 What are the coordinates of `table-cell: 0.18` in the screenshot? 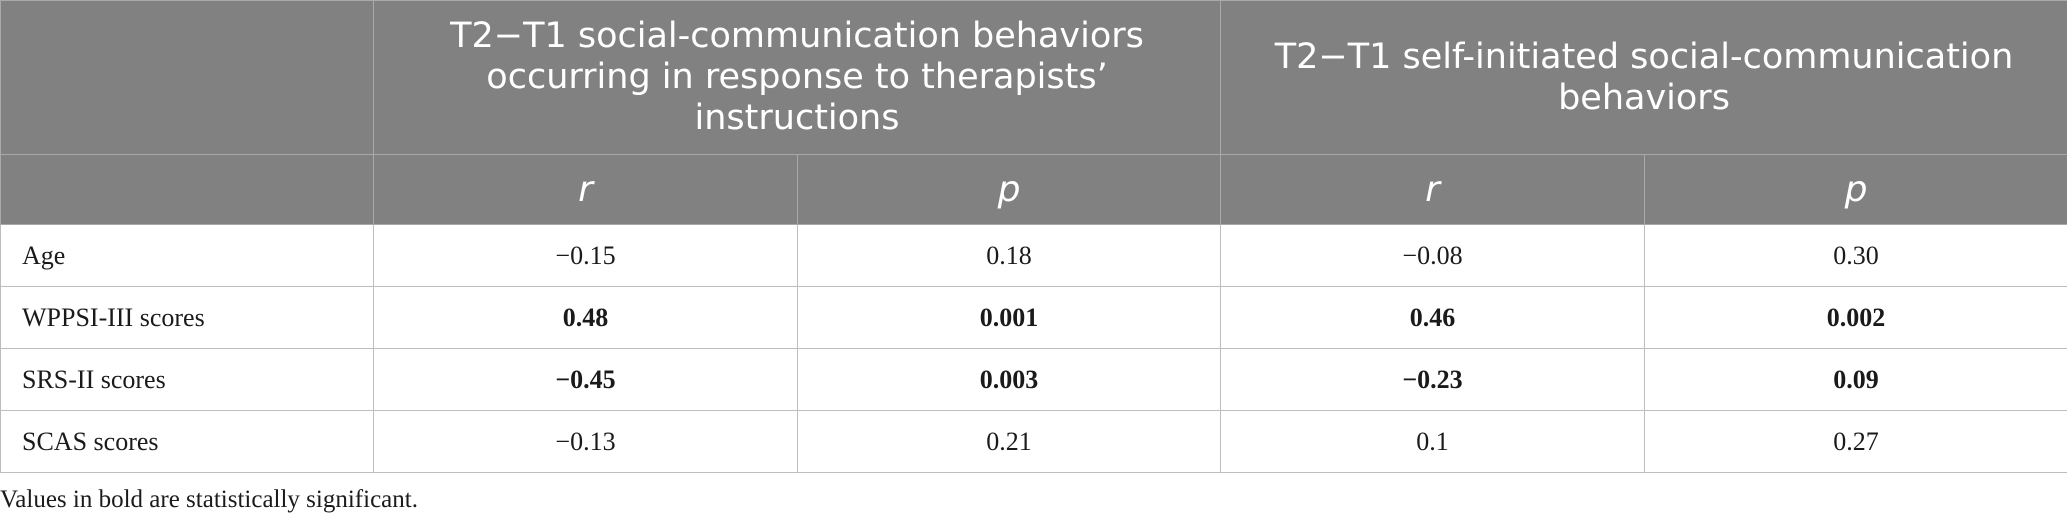 It's located at (1009, 255).